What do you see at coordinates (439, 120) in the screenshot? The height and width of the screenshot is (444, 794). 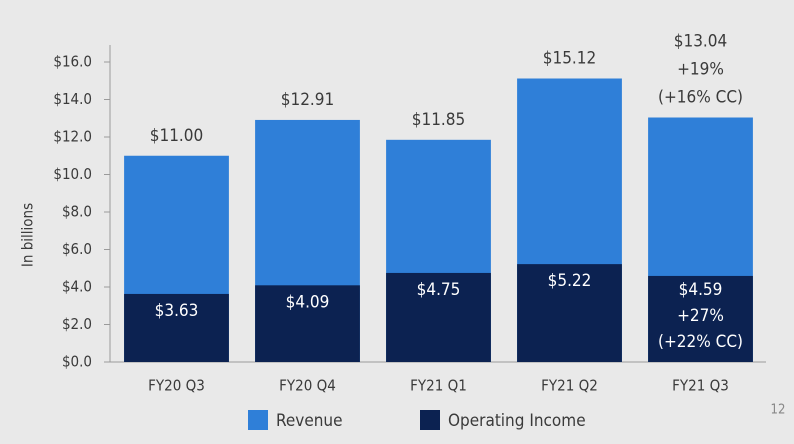 I see `value-label: $11.85` at bounding box center [439, 120].